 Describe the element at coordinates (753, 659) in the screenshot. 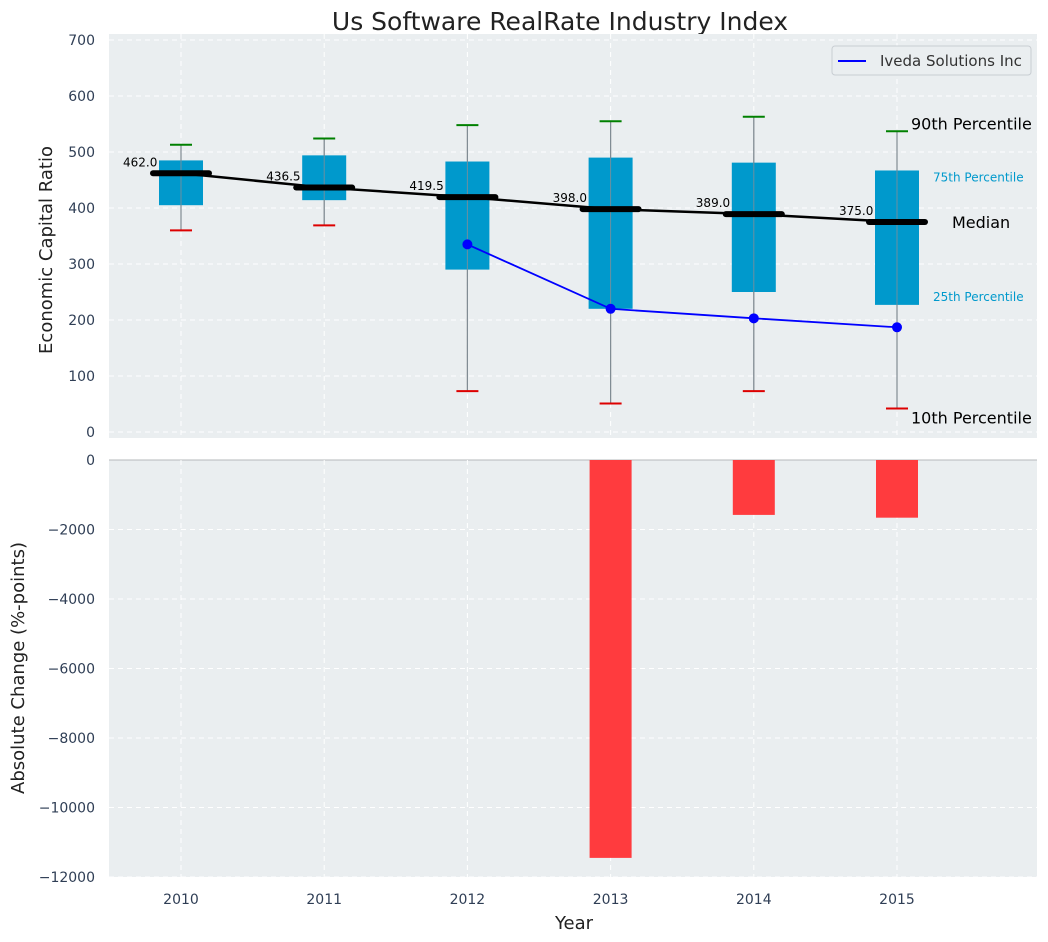

I see `bars-layer` at that location.